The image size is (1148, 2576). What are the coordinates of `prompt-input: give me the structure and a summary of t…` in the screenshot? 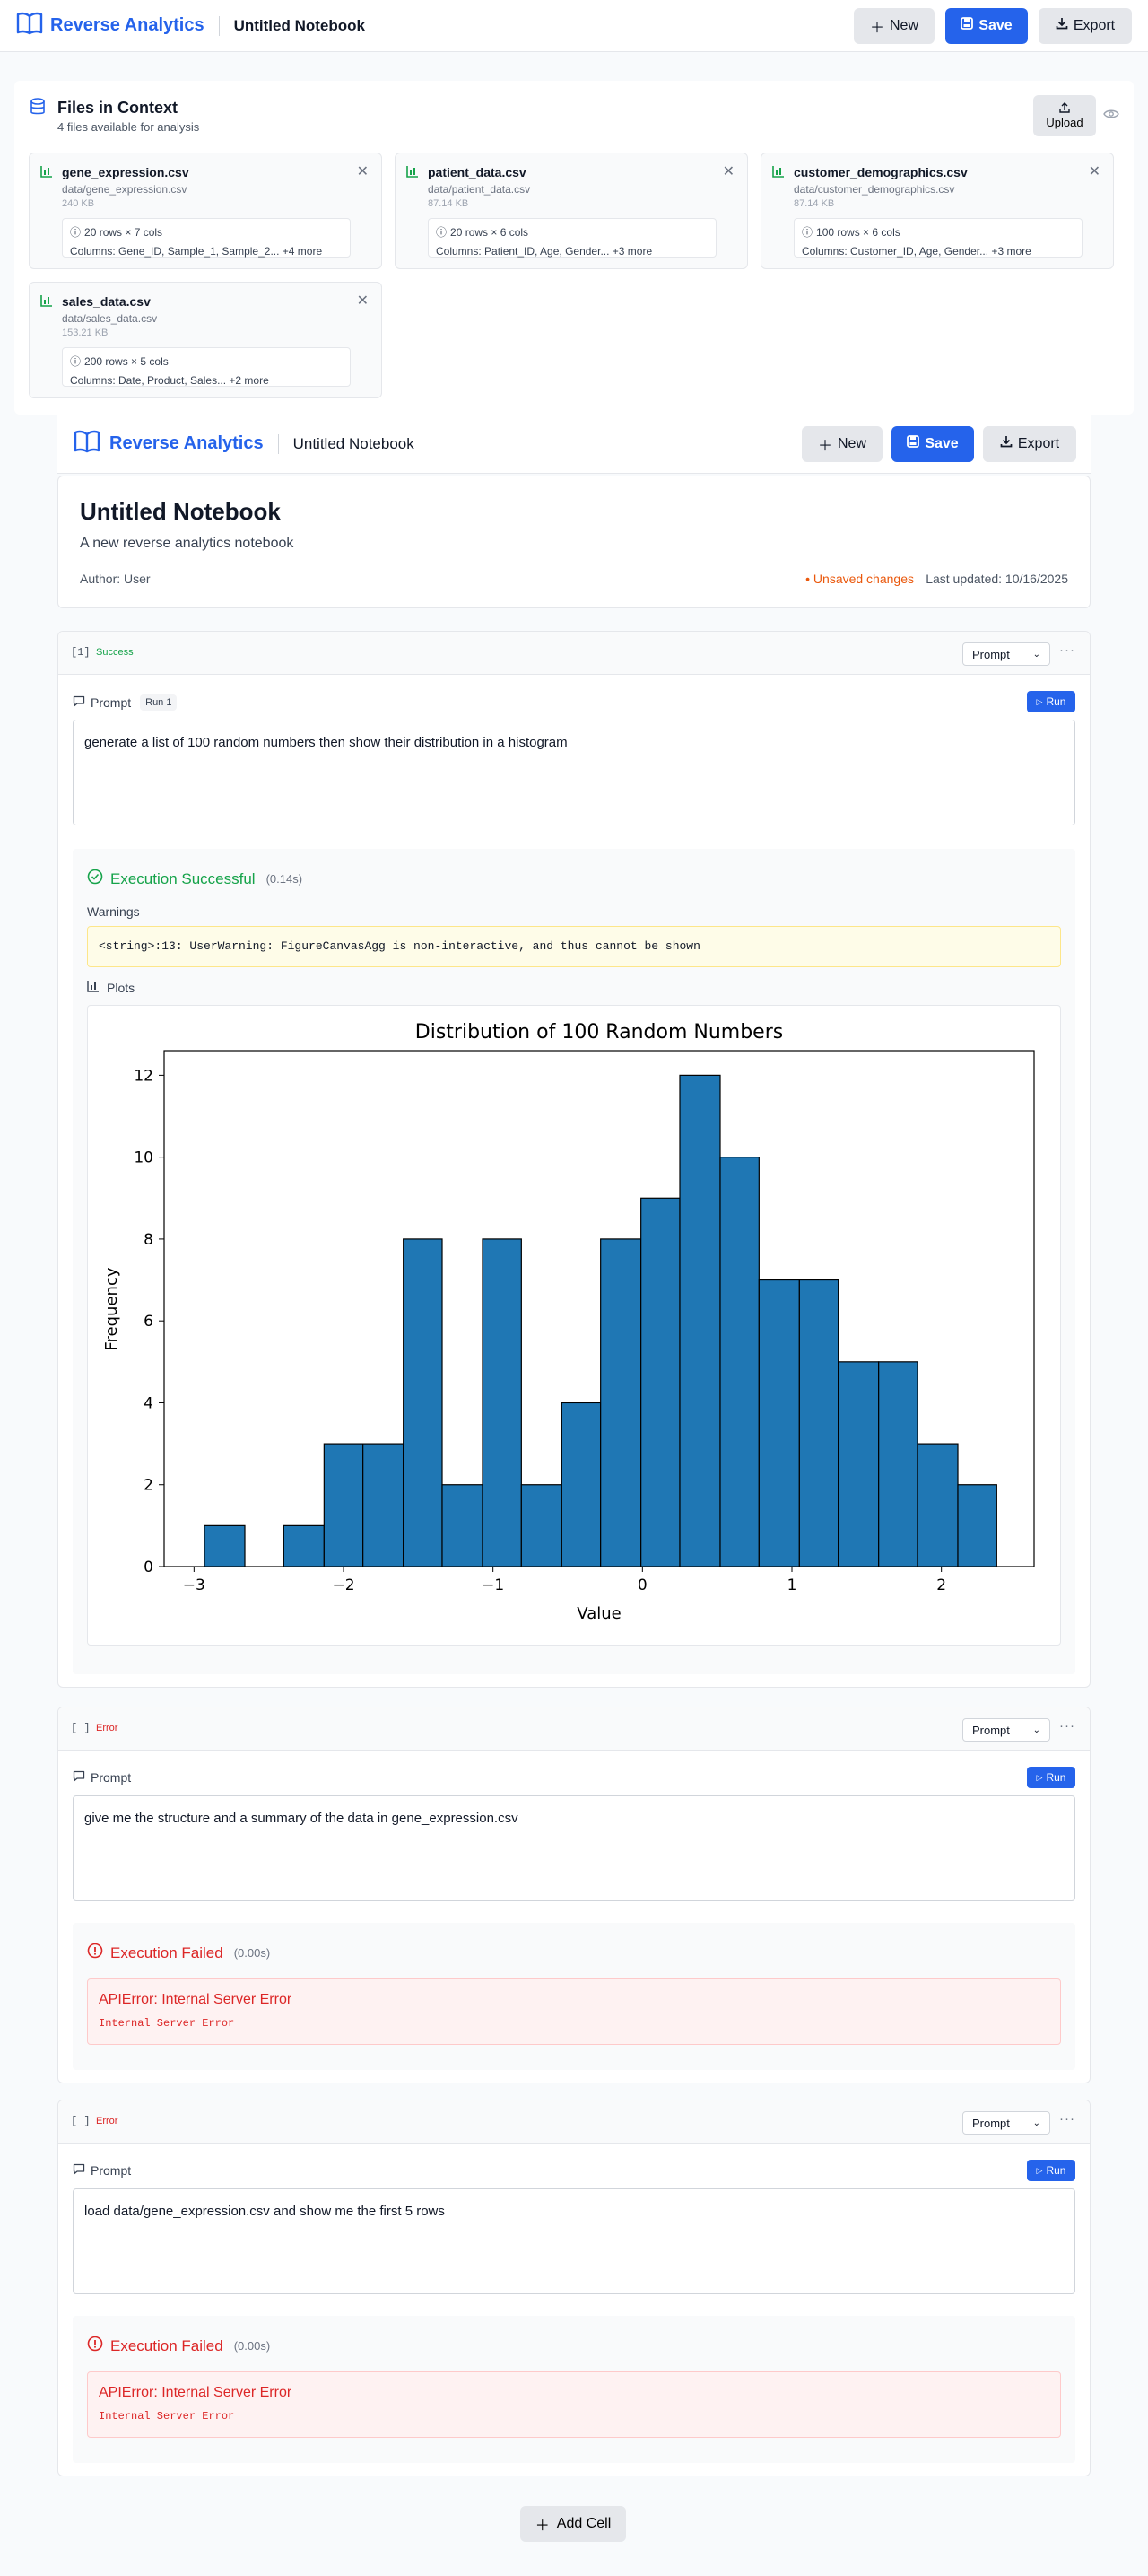 It's located at (574, 1848).